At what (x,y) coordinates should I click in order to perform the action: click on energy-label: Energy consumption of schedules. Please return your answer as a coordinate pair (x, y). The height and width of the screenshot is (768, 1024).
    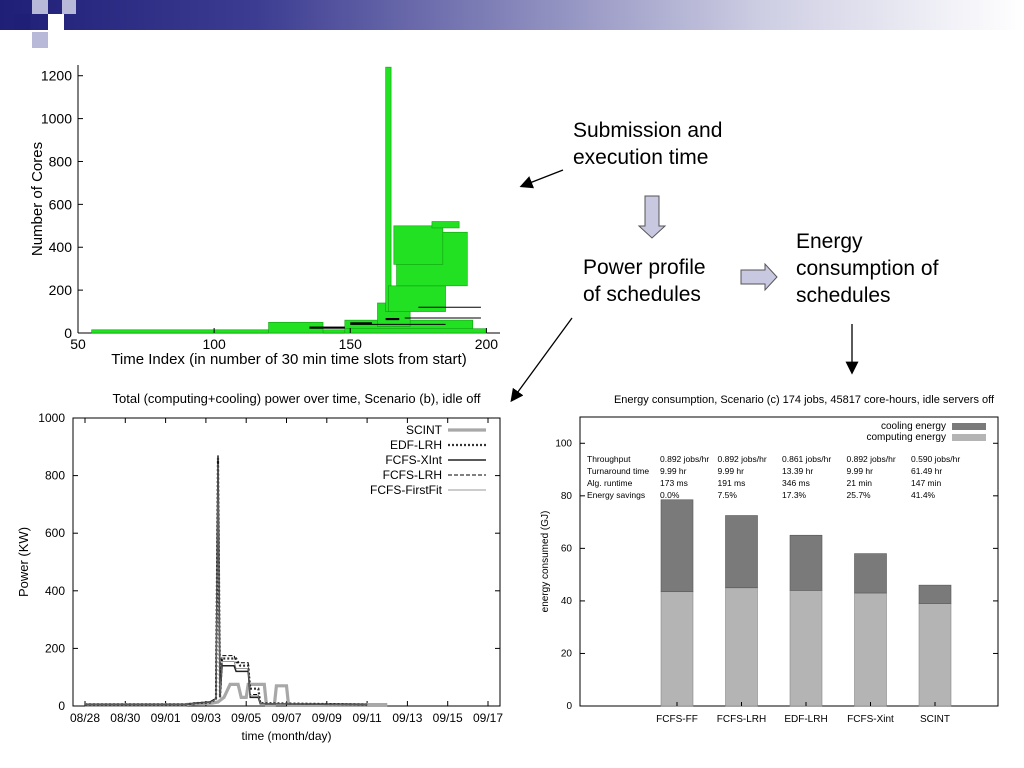
    Looking at the image, I should click on (867, 268).